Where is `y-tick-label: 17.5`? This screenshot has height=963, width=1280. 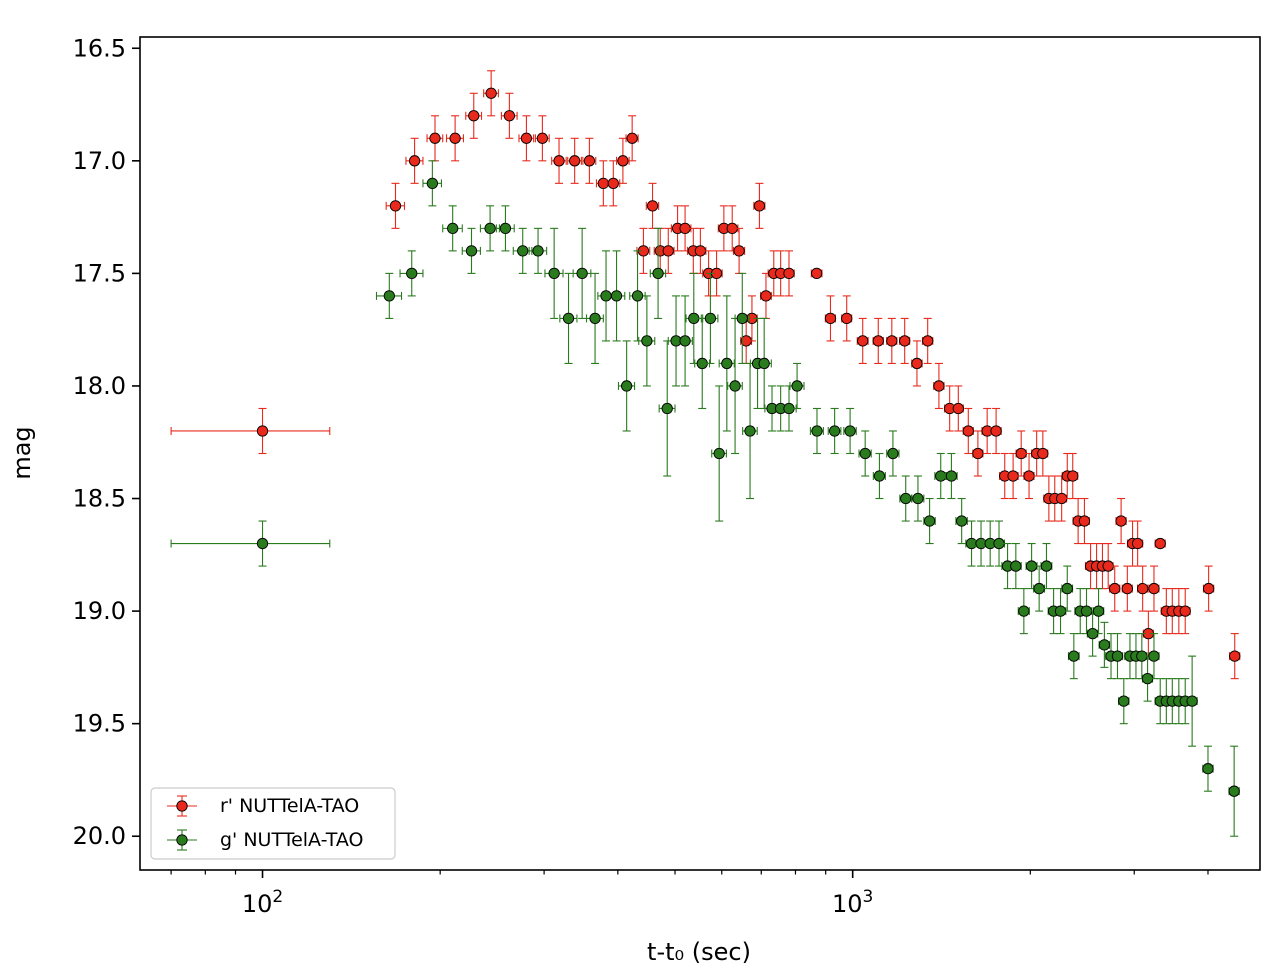 y-tick-label: 17.5 is located at coordinates (99, 273).